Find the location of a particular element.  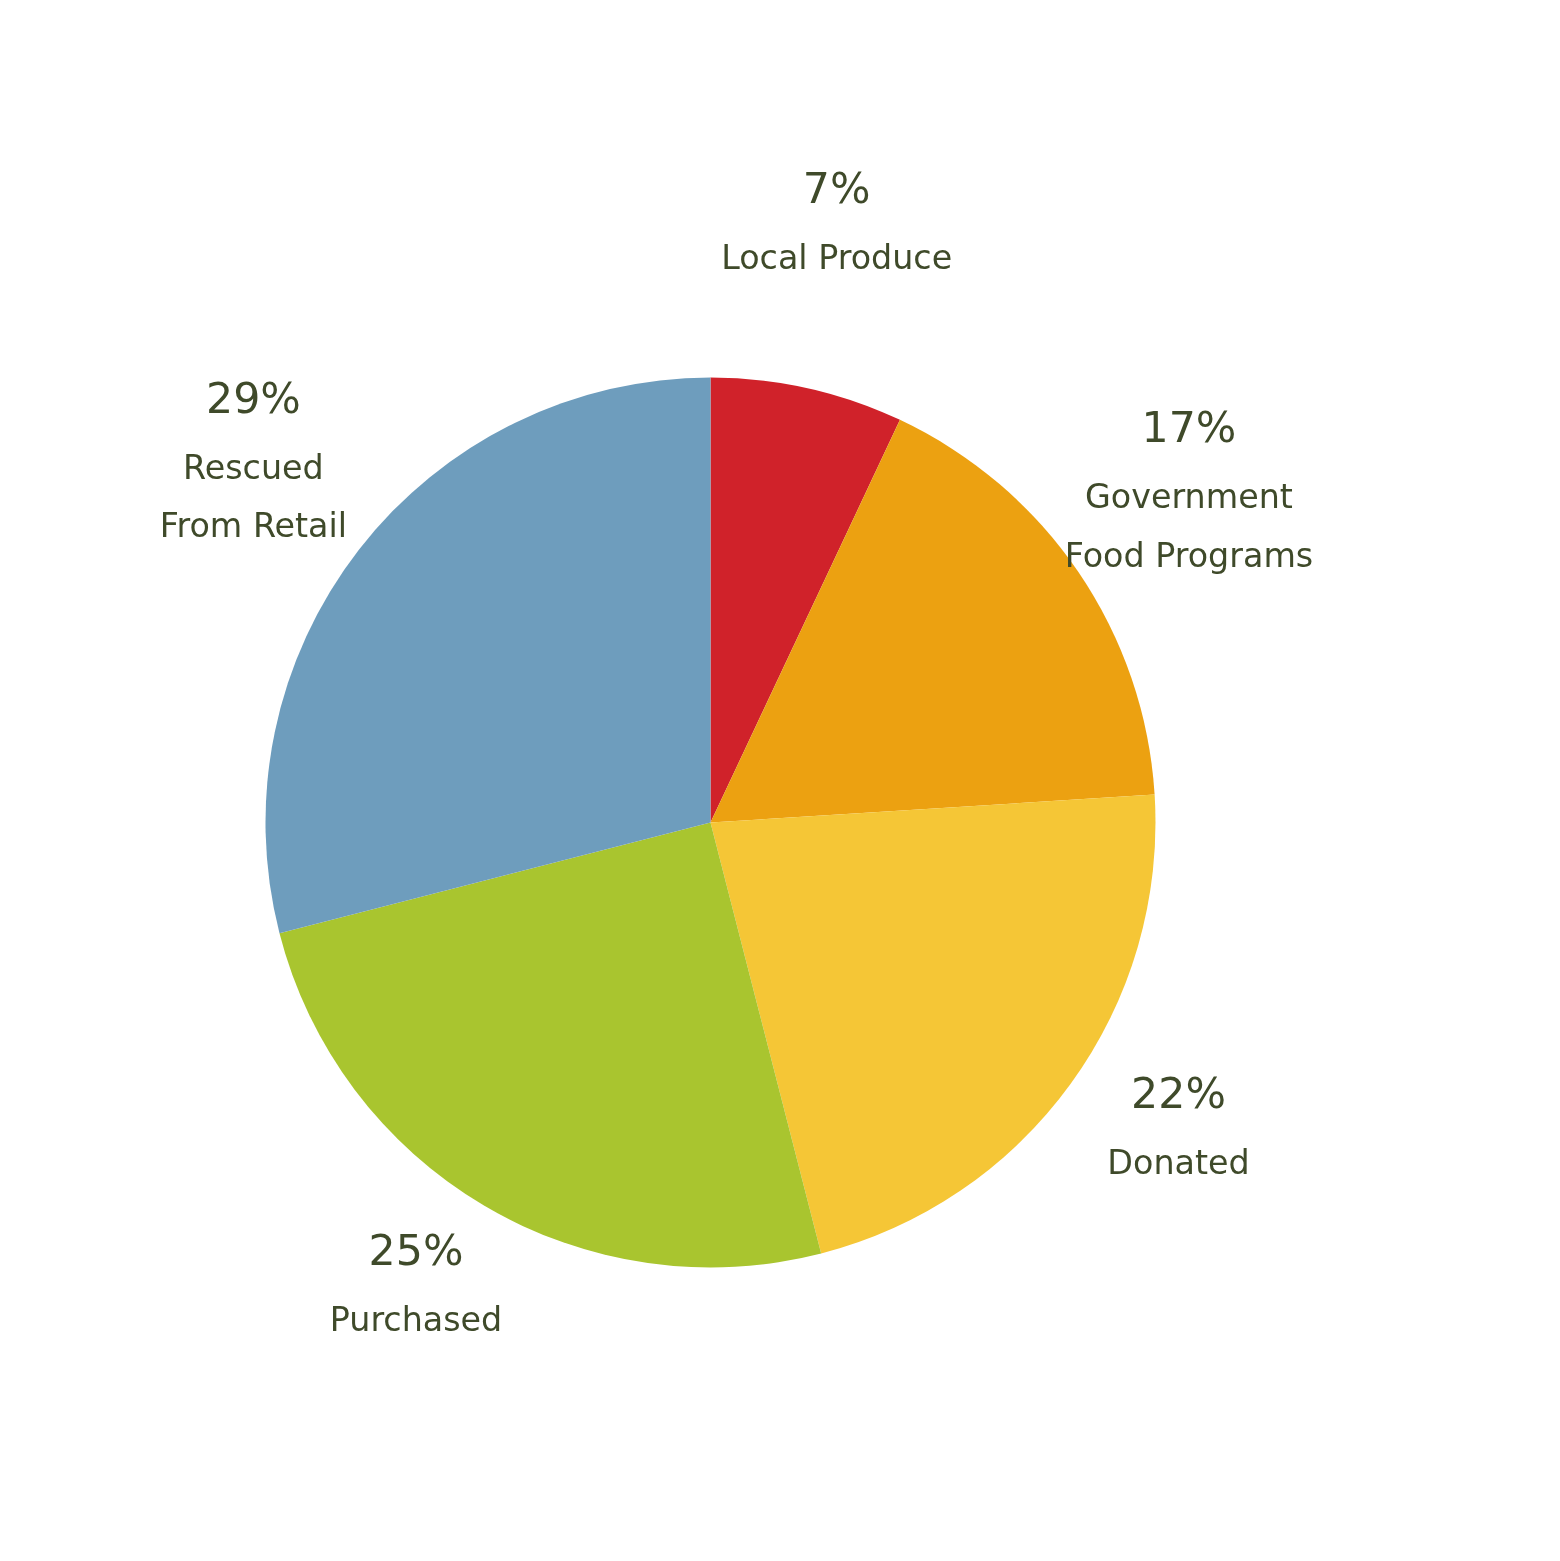

slice-label: Purchased is located at coordinates (416, 1320).